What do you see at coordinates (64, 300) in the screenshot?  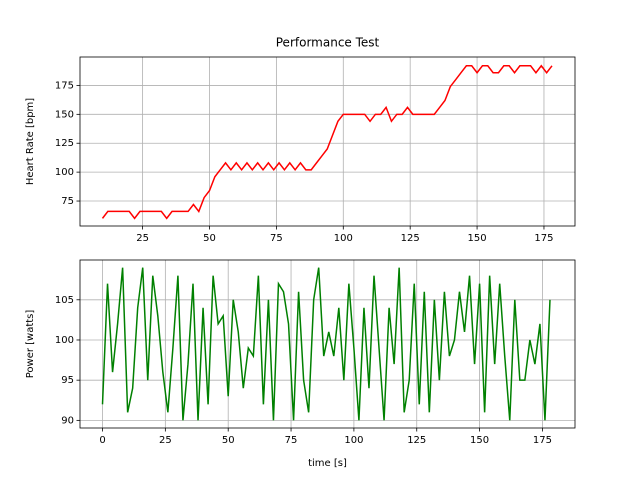 I see `y-tick-label: 105` at bounding box center [64, 300].